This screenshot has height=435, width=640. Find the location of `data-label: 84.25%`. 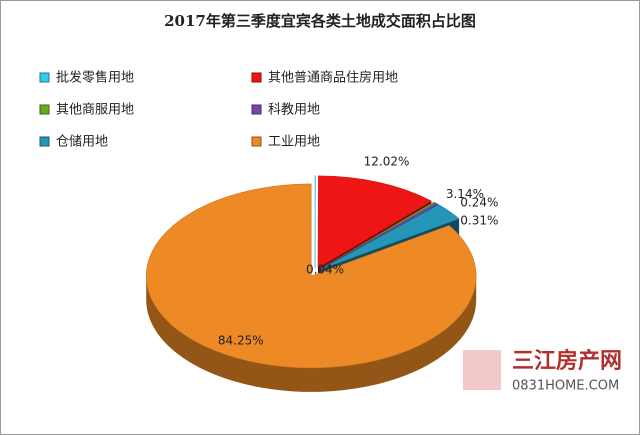

data-label: 84.25% is located at coordinates (241, 341).